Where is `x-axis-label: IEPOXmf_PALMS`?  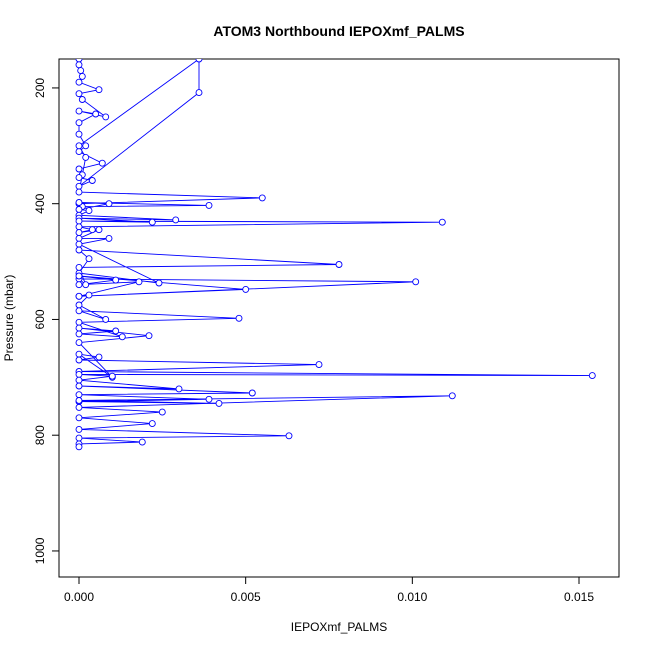
x-axis-label: IEPOXmf_PALMS is located at coordinates (339, 627).